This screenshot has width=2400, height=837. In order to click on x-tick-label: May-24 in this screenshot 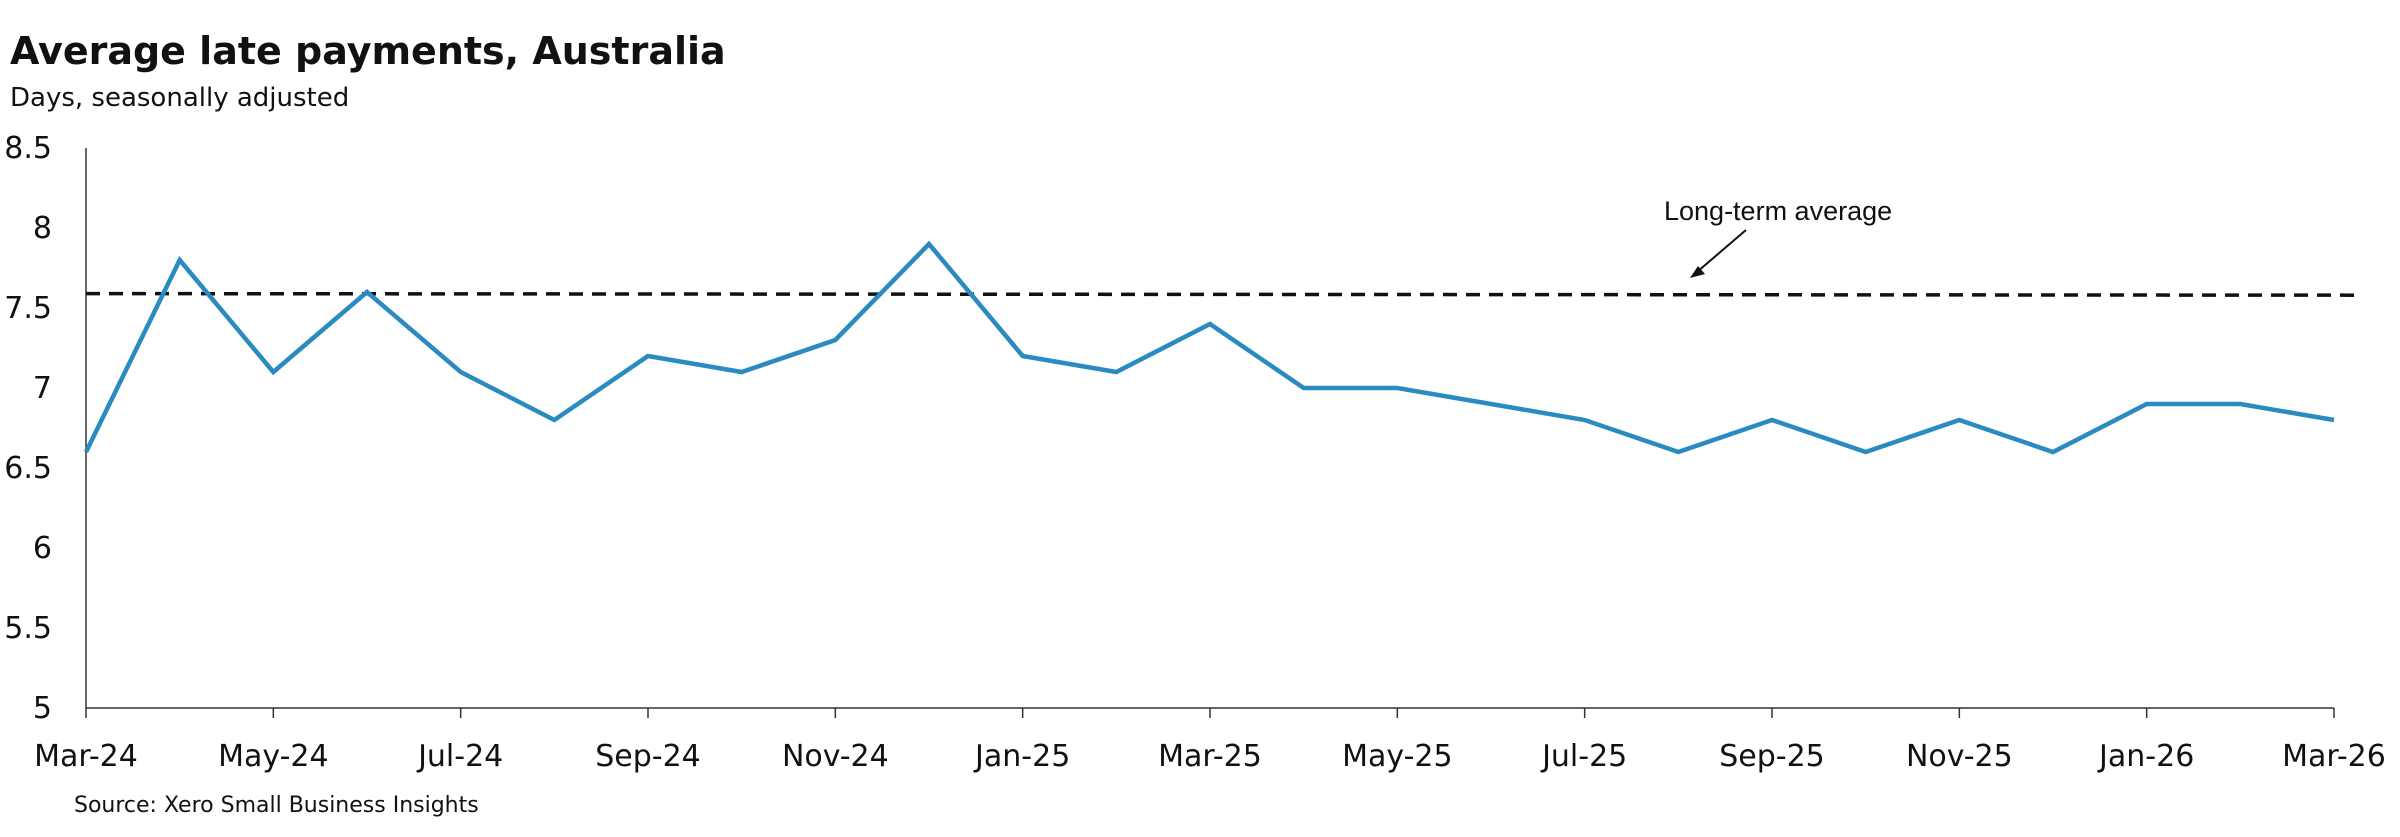, I will do `click(273, 756)`.